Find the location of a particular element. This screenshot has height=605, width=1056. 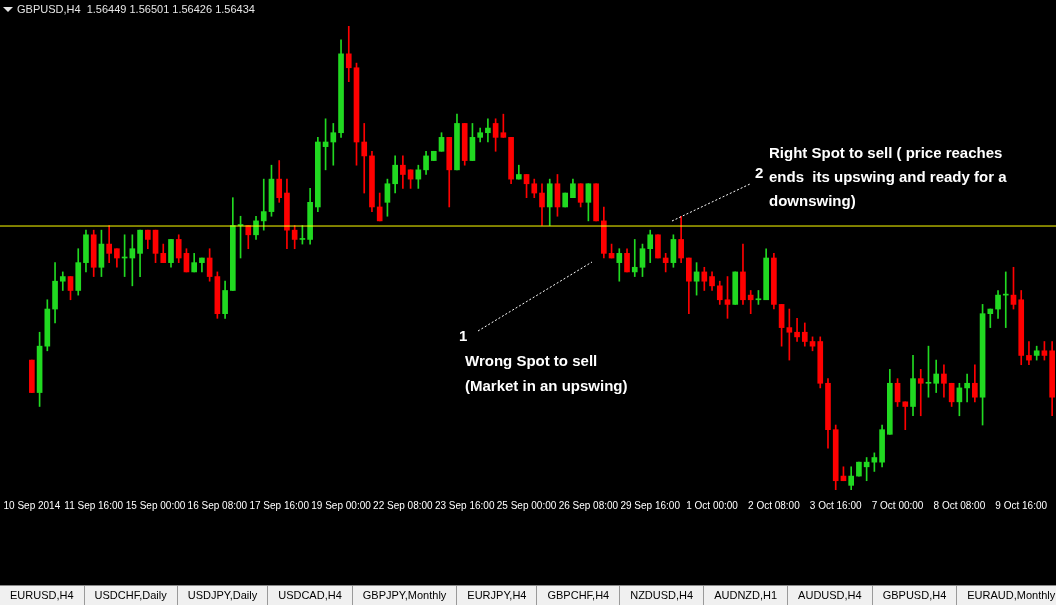

text: EURAUD,Monthly is located at coordinates (1006, 595).